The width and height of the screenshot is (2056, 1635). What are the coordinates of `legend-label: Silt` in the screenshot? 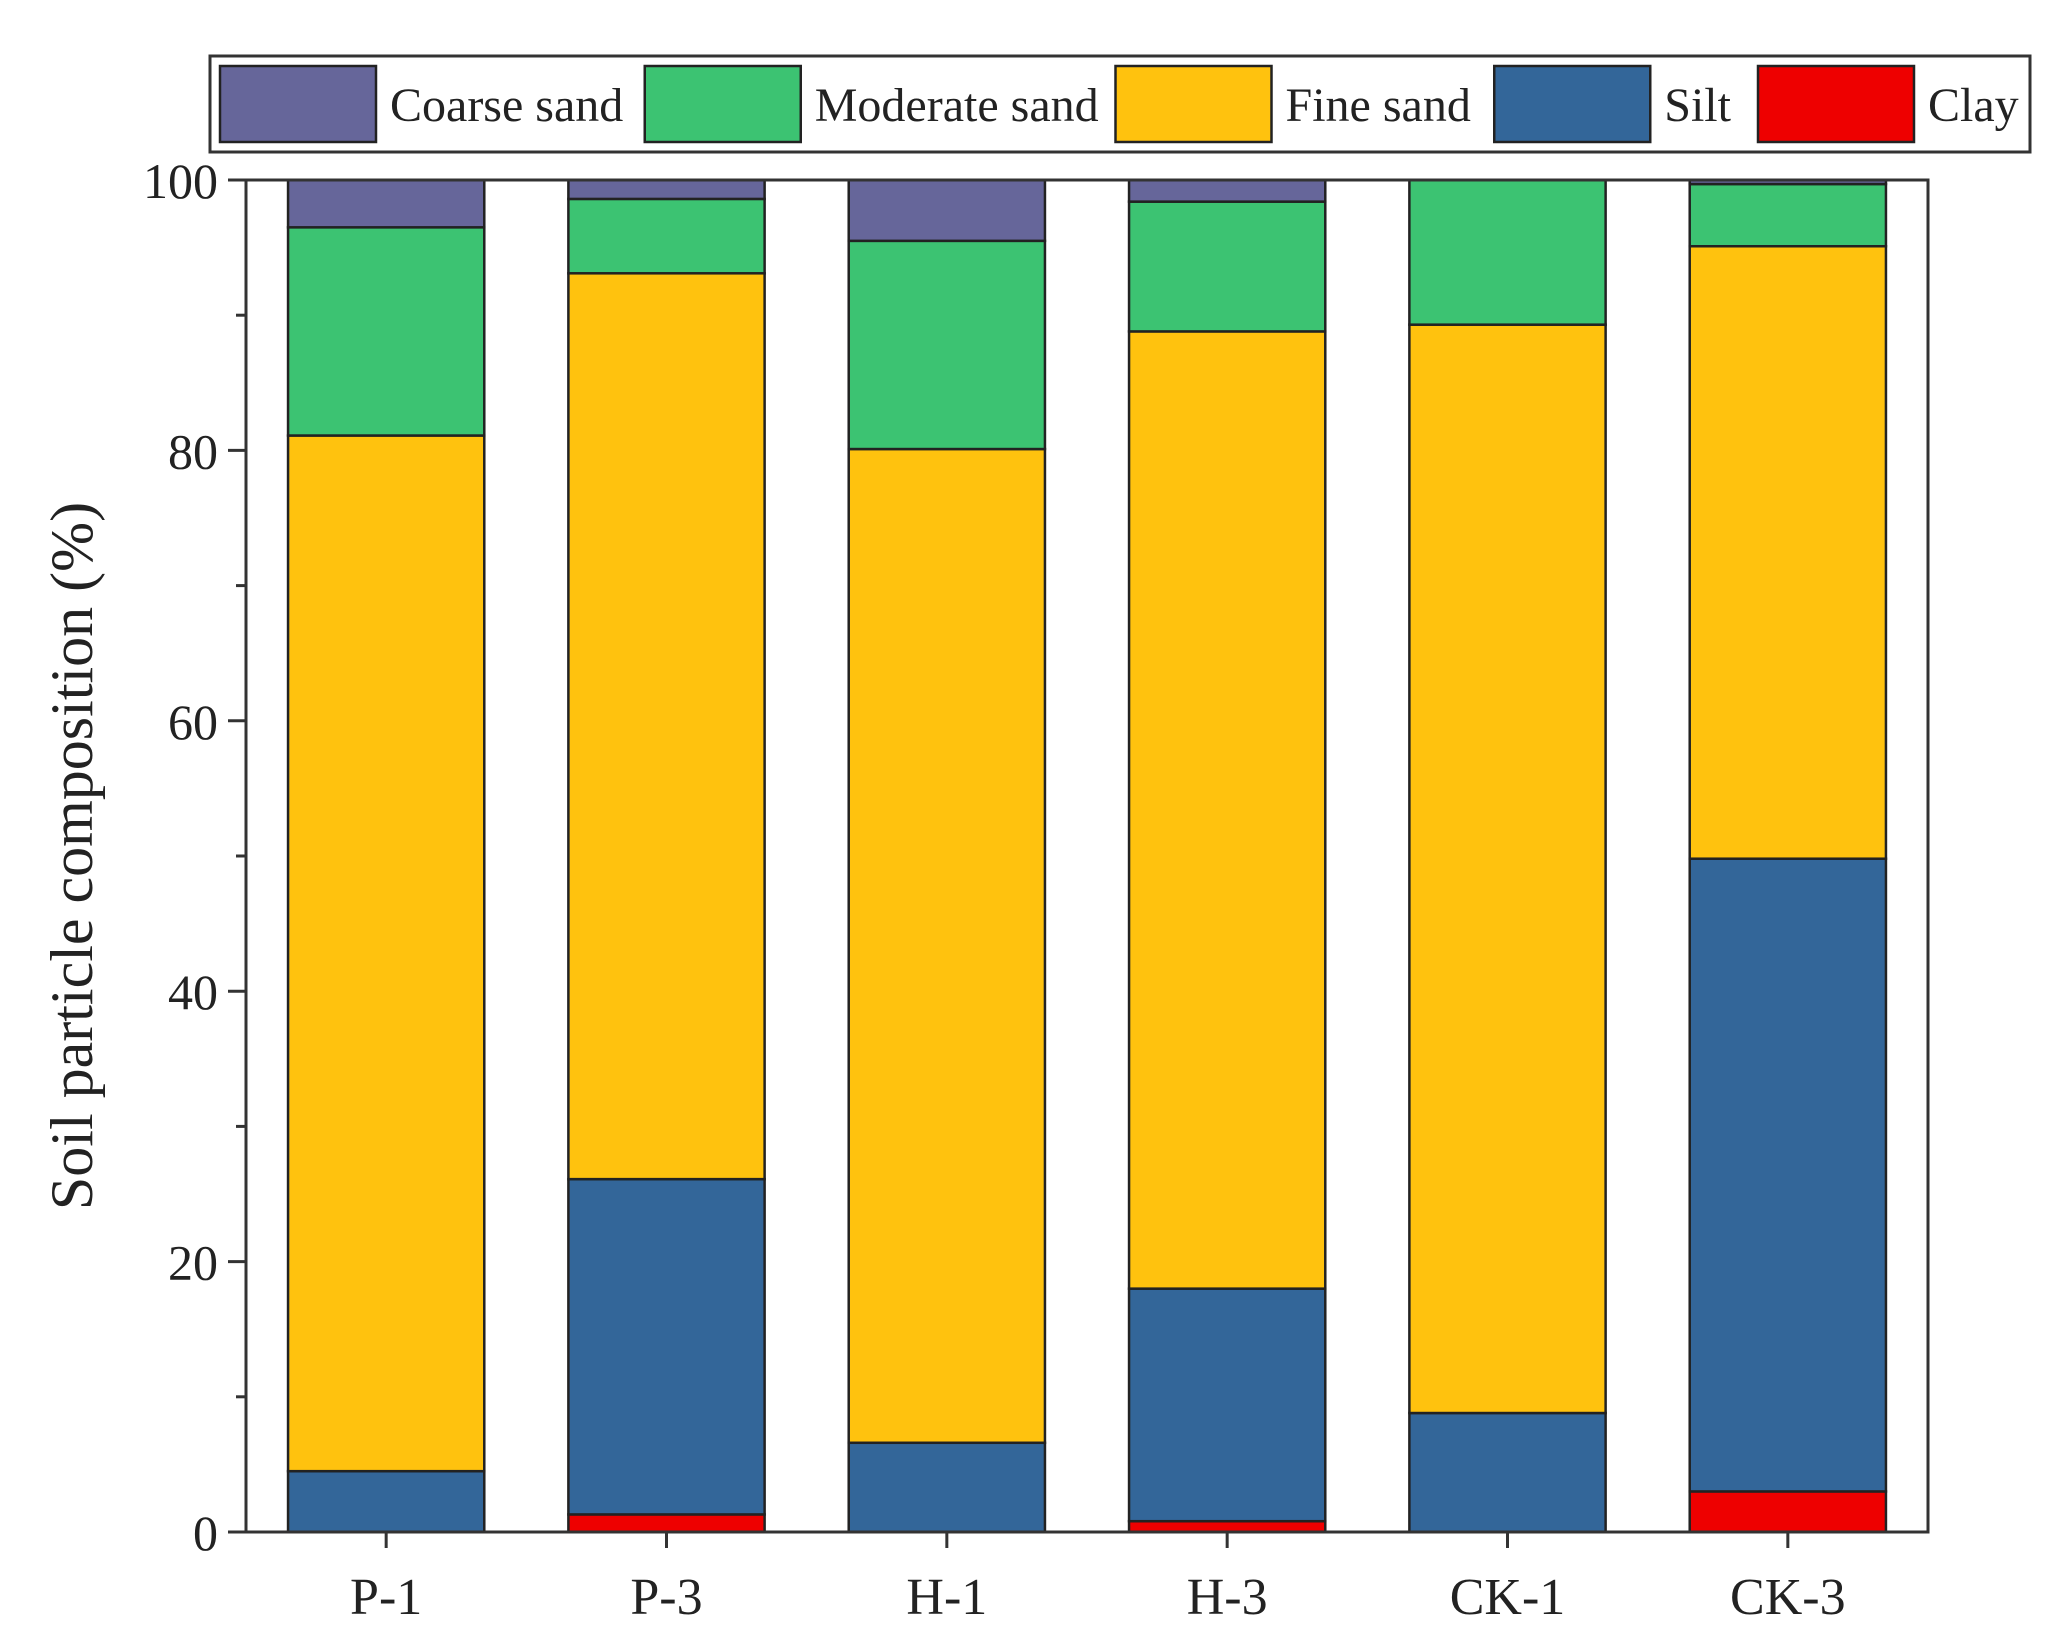 It's located at (1697, 105).